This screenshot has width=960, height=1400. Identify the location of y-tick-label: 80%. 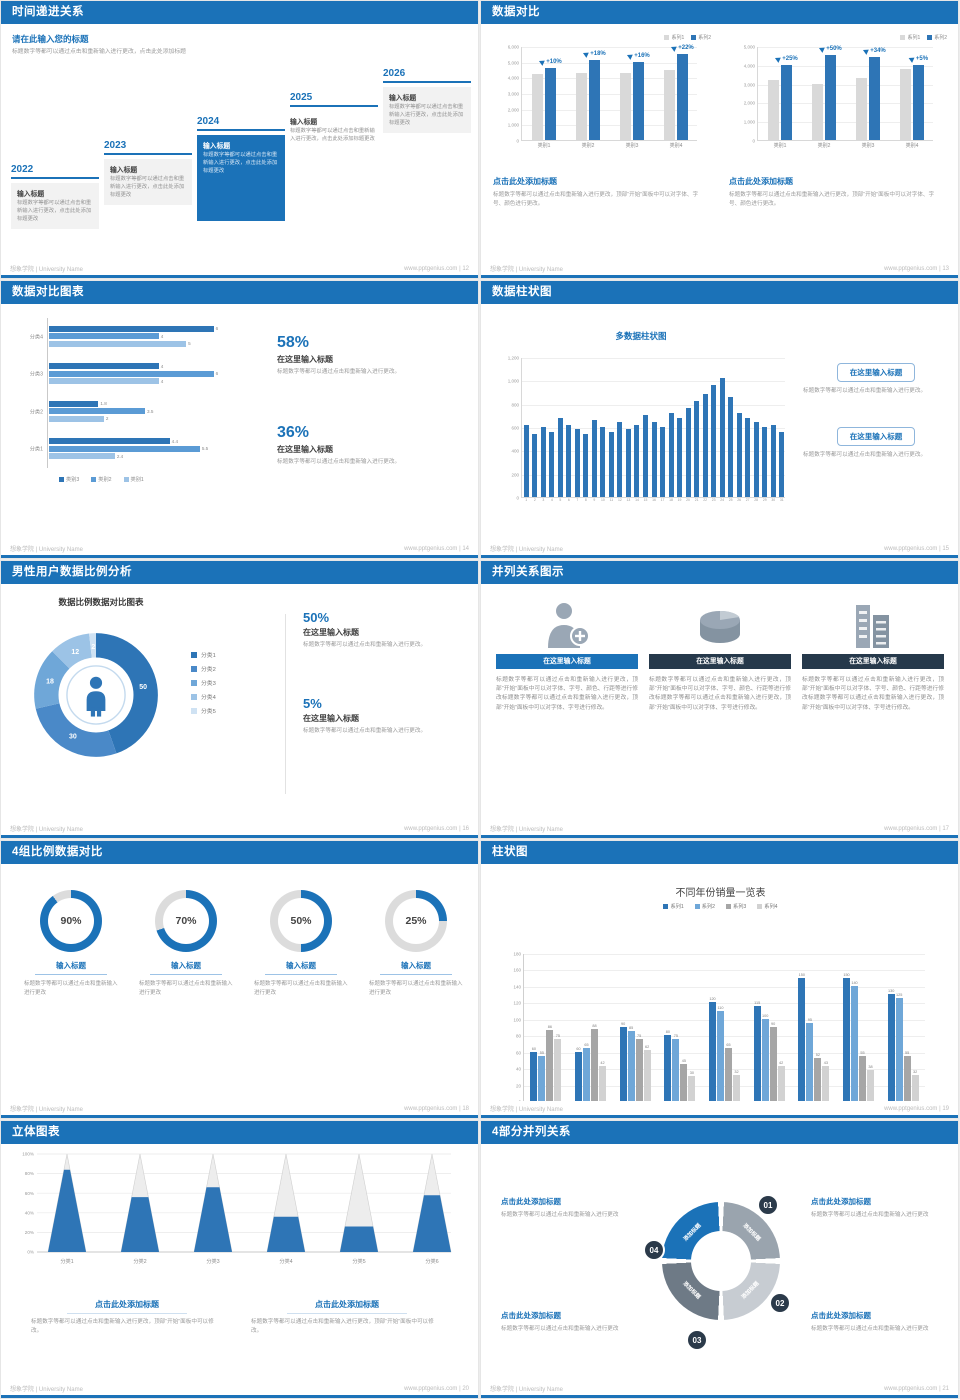
(29, 1173).